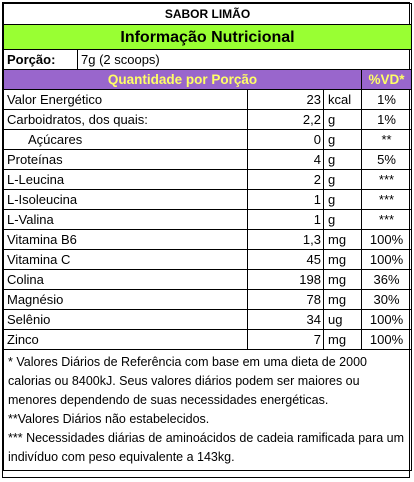  What do you see at coordinates (285, 99) in the screenshot?
I see `nutrient-amount: 23` at bounding box center [285, 99].